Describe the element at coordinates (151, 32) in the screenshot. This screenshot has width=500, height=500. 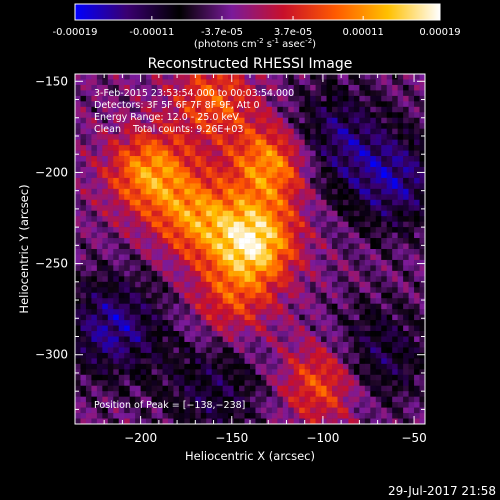
I see `colorbar-tick-label: -0.00011` at that location.